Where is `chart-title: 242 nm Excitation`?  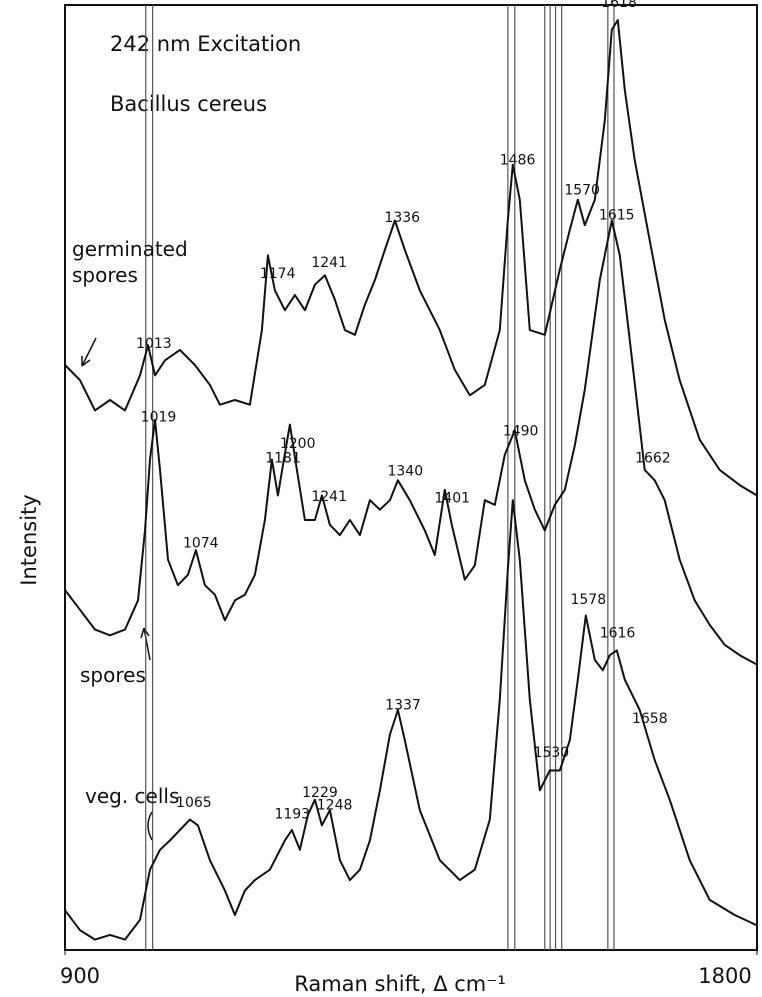
chart-title: 242 nm Excitation is located at coordinates (205, 44).